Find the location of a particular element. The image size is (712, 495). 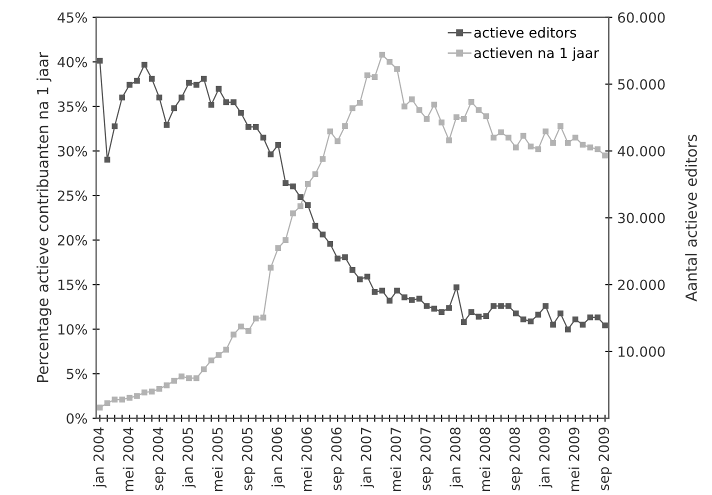

x-tick-label: jan 2007 is located at coordinates (367, 458).